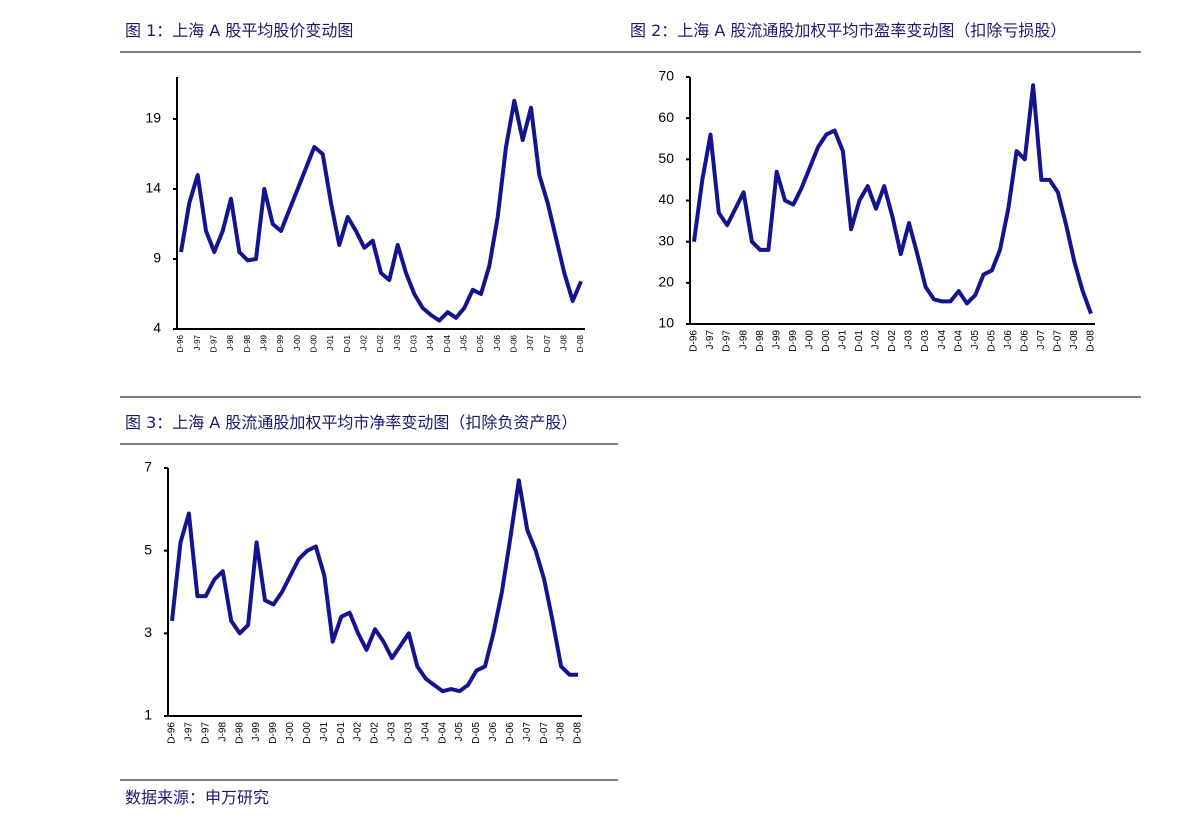  I want to click on y-tick-label: 20, so click(666, 282).